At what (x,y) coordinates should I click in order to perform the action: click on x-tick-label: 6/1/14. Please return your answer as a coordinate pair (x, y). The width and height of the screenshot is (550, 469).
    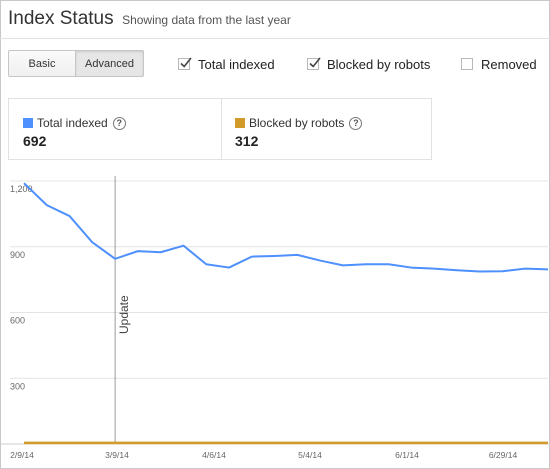
    Looking at the image, I should click on (407, 455).